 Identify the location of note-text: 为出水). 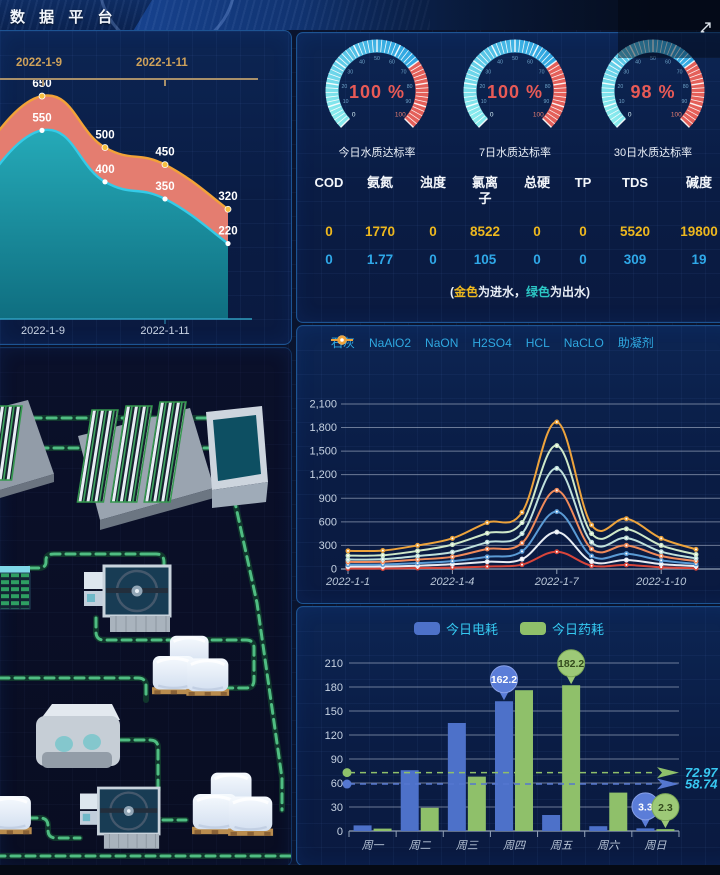
(570, 292).